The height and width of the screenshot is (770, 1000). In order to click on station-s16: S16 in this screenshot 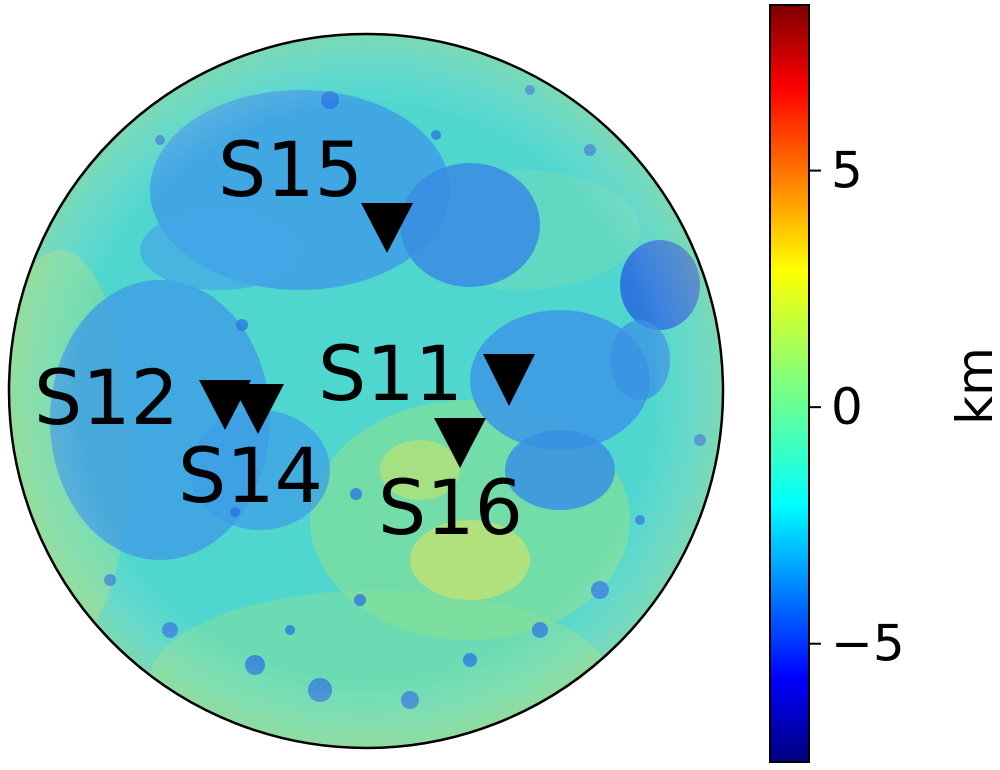, I will do `click(450, 485)`.